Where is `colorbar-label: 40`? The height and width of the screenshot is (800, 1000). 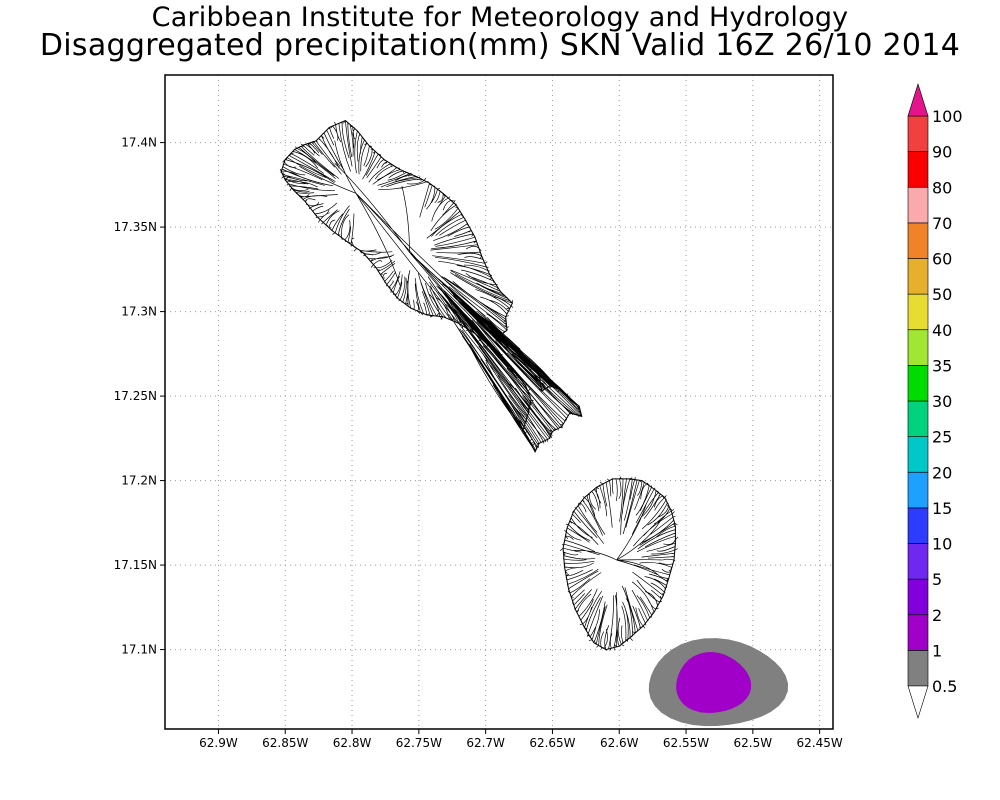
colorbar-label: 40 is located at coordinates (942, 330).